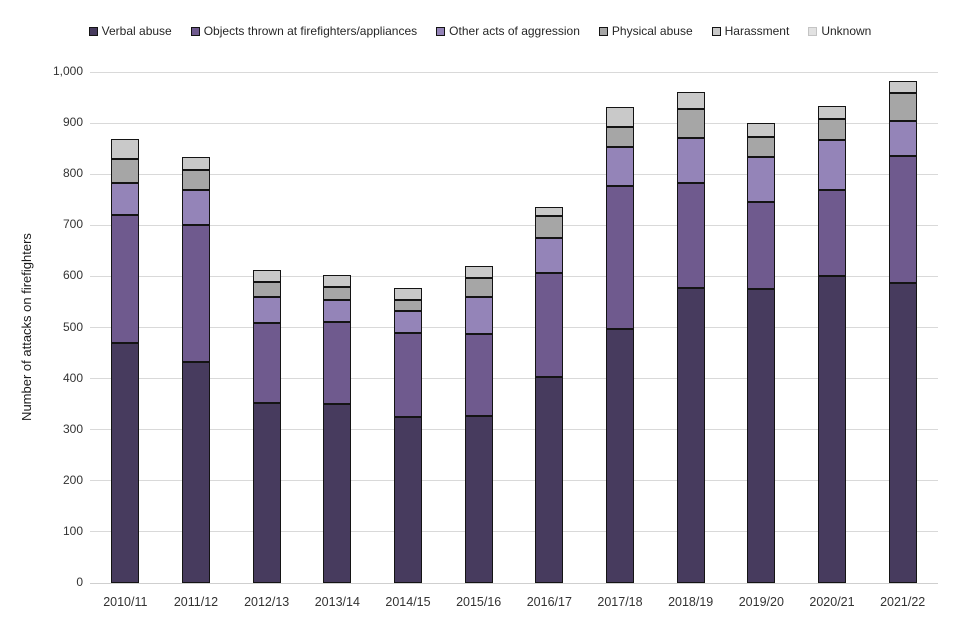 The image size is (960, 640). What do you see at coordinates (72, 326) in the screenshot?
I see `y-tick-label: 500` at bounding box center [72, 326].